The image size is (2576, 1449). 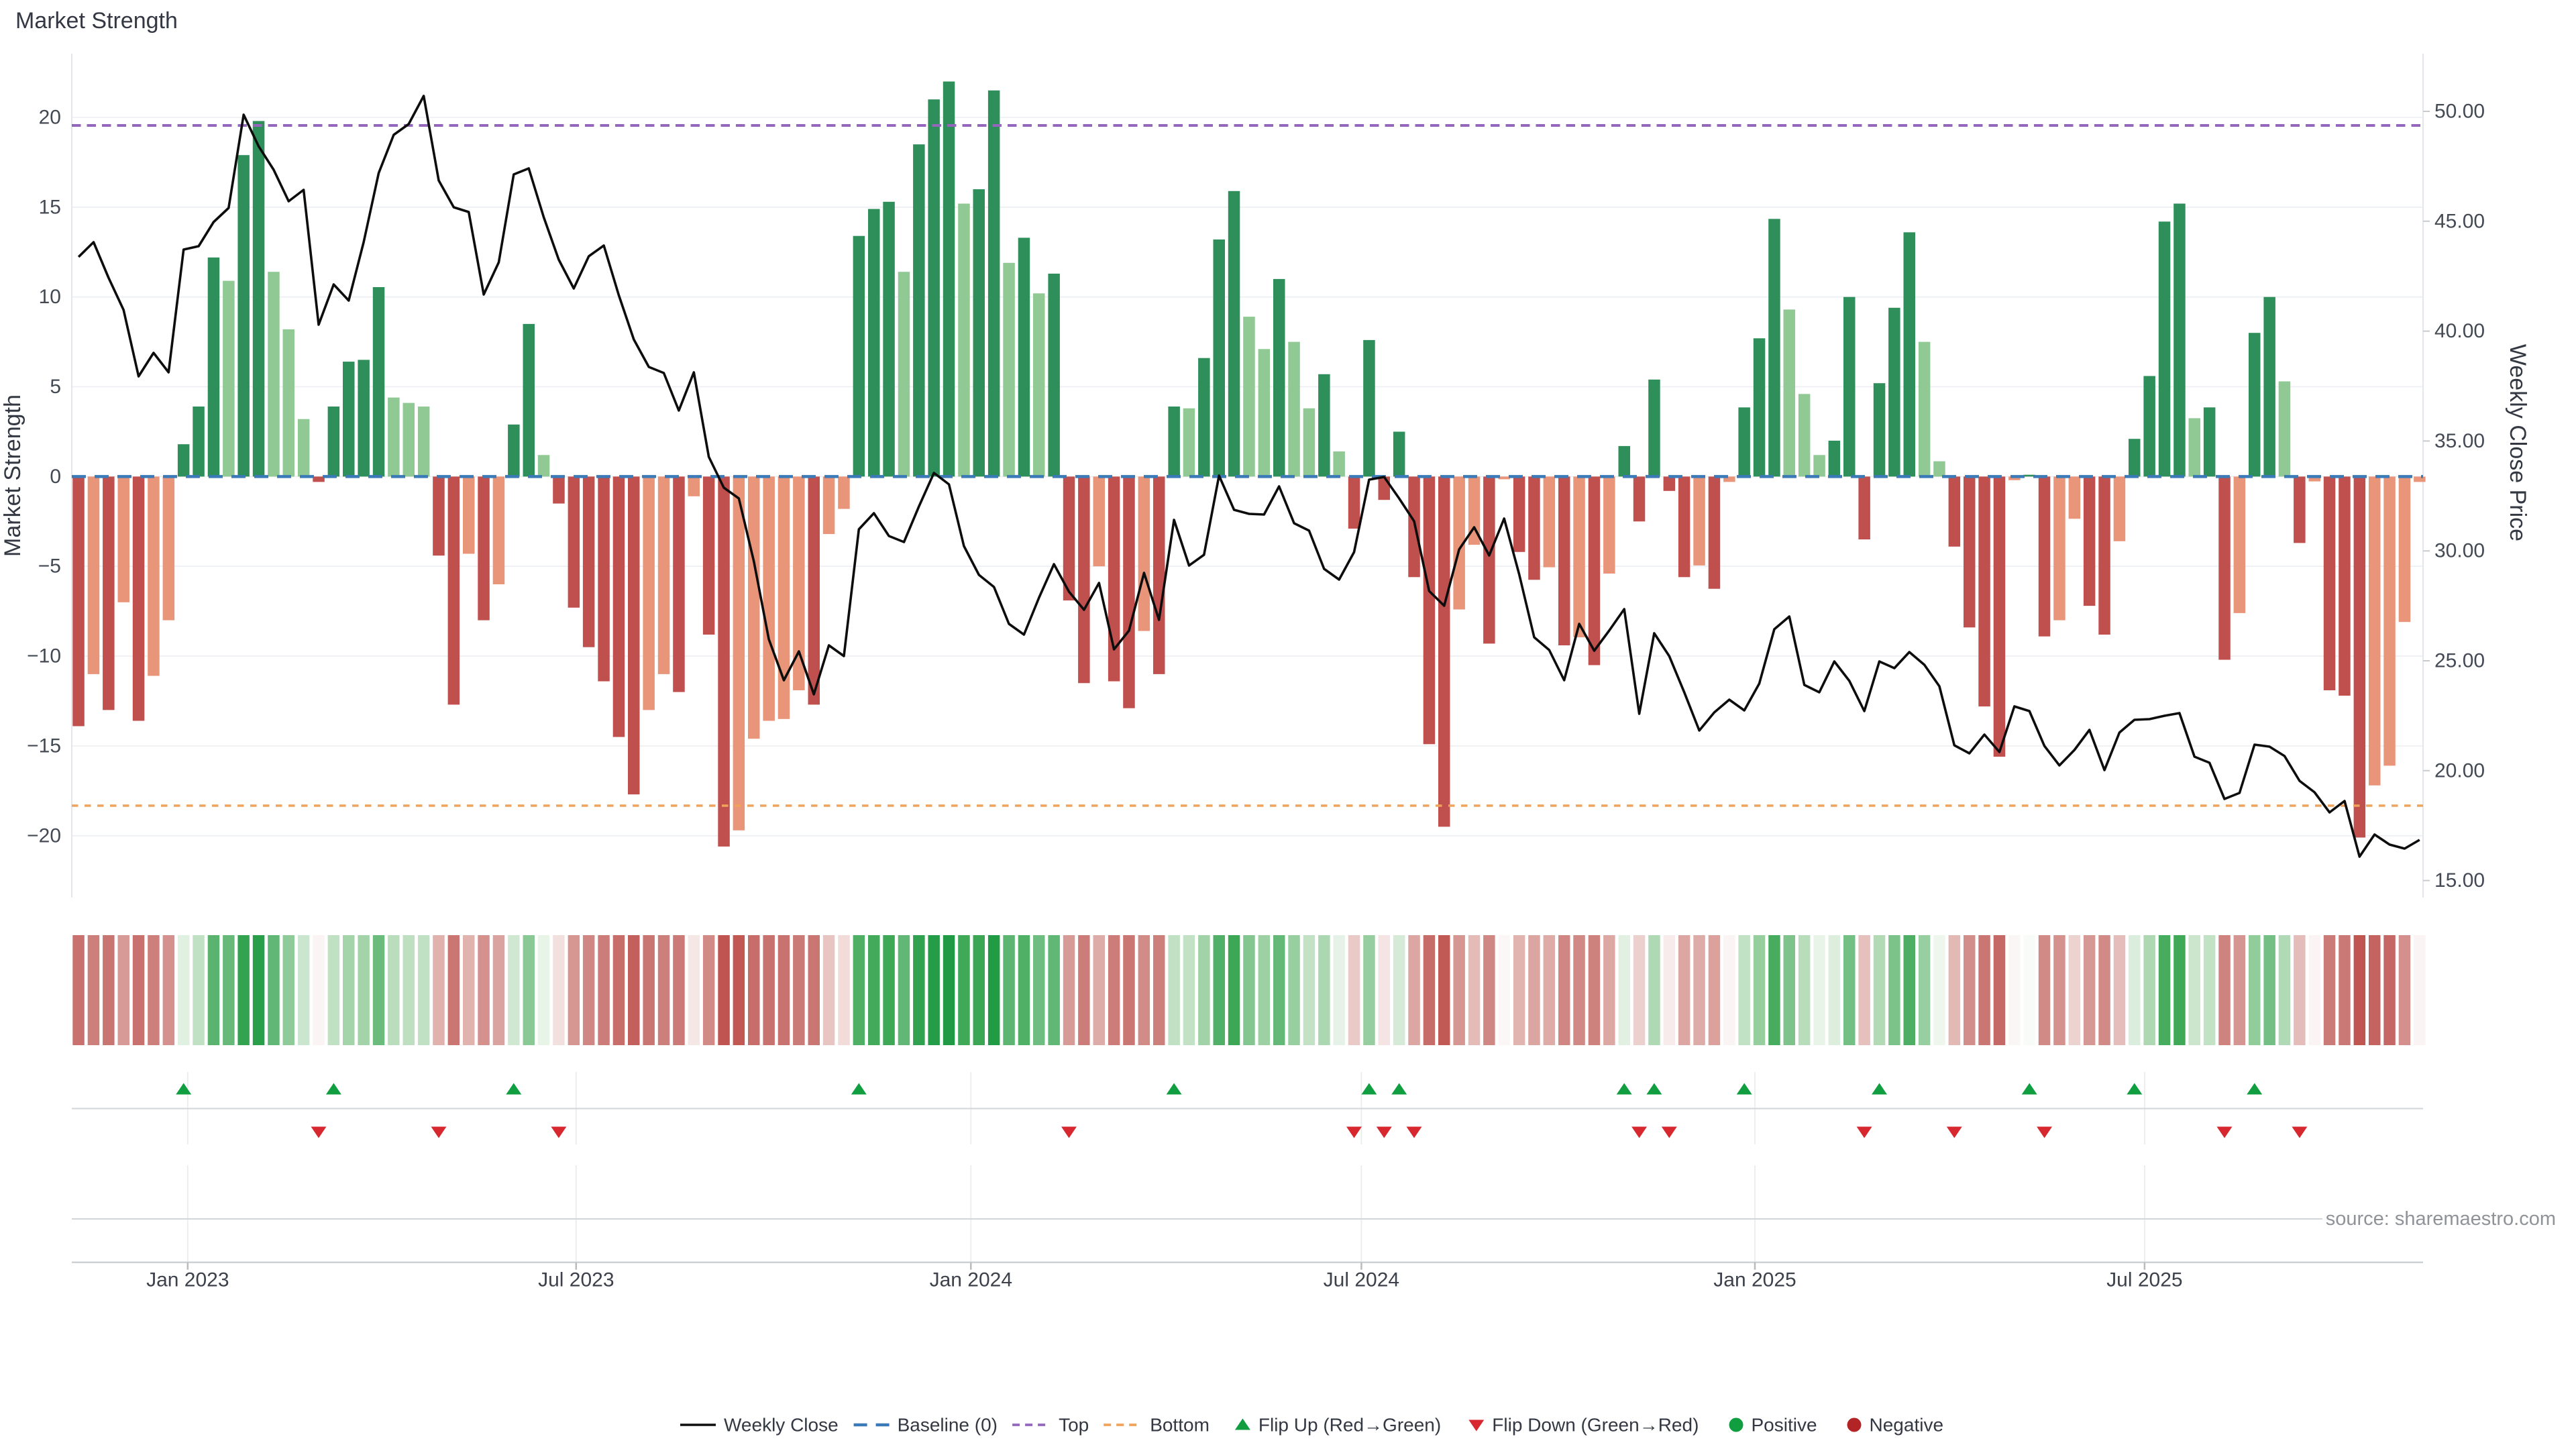 I want to click on svg-text: Weekly Close Price, so click(x=2517, y=442).